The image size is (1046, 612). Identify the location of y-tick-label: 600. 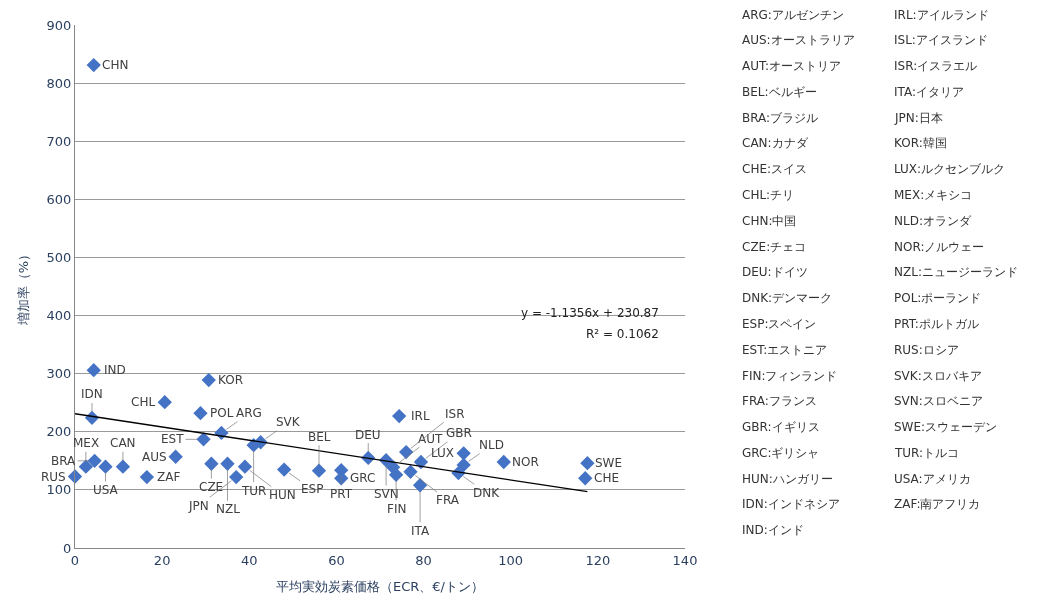
(59, 199).